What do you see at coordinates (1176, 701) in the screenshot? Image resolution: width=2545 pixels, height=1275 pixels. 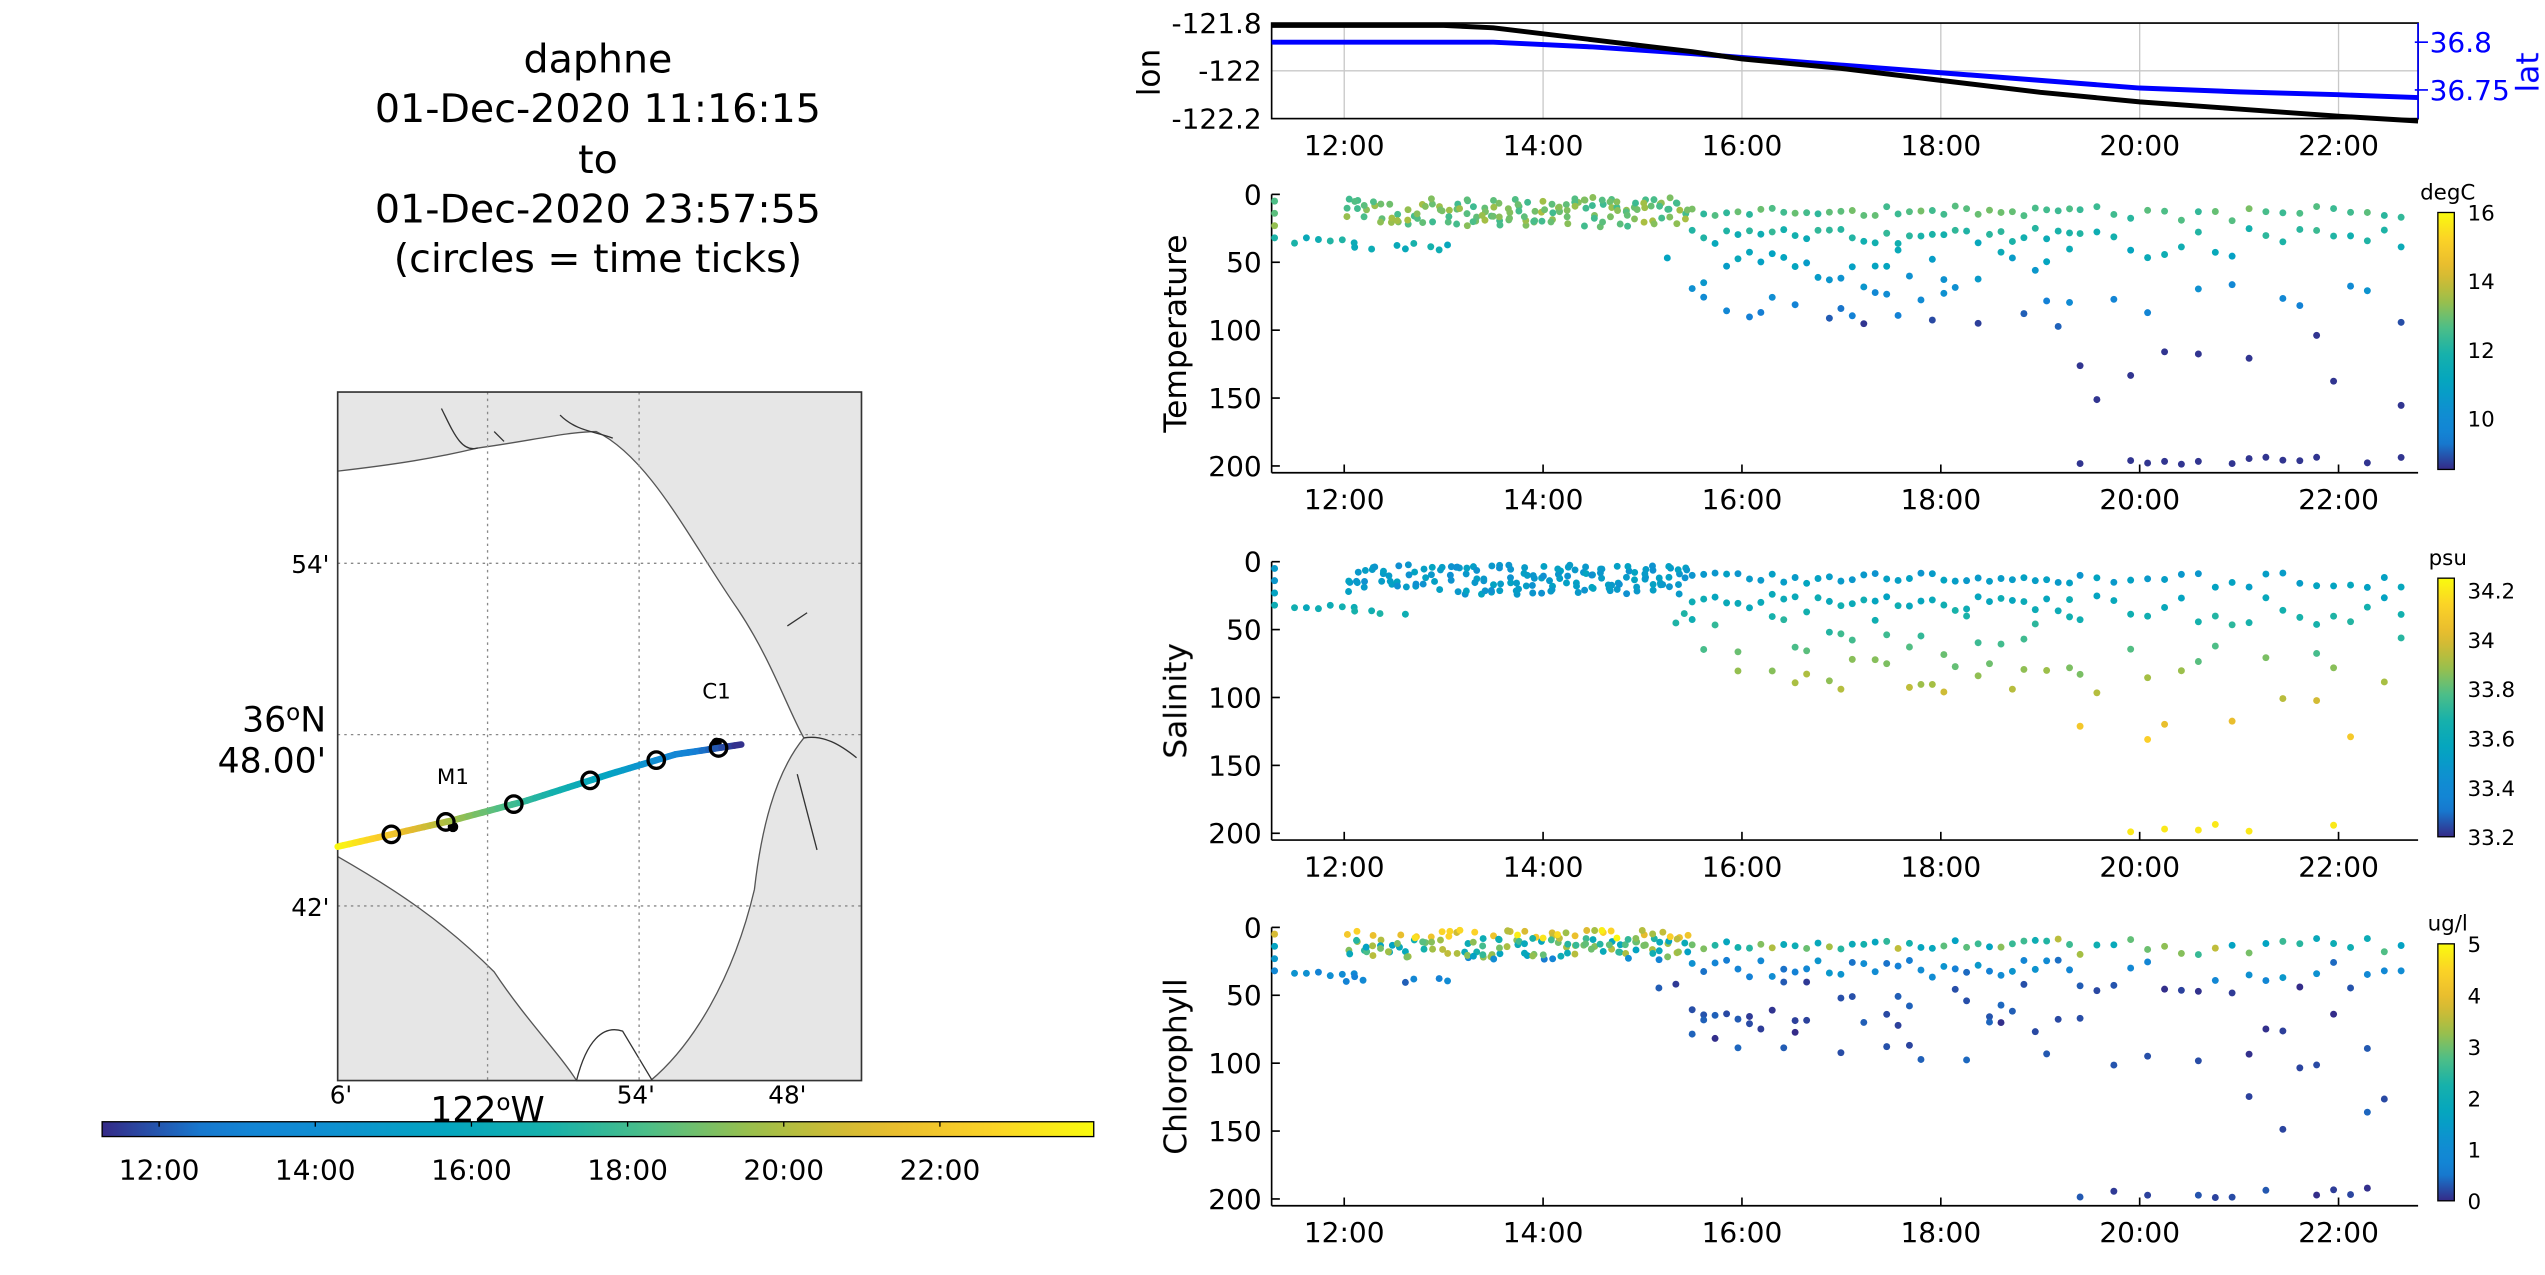 I see `salG-y-axis-label: Salinity` at bounding box center [1176, 701].